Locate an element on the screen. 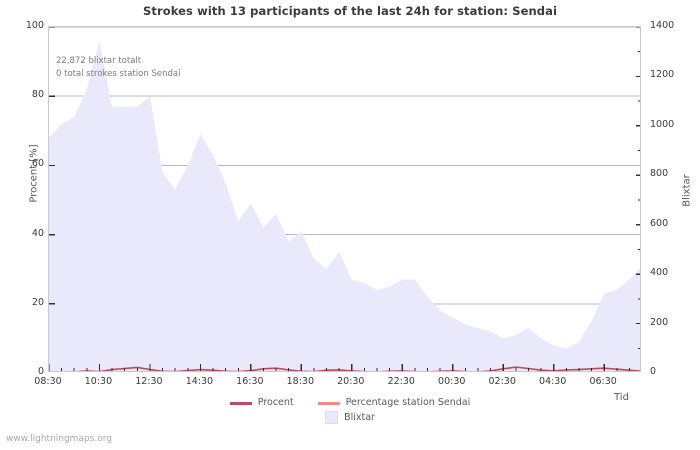  y-tick-label-left: 40 is located at coordinates (37, 233).